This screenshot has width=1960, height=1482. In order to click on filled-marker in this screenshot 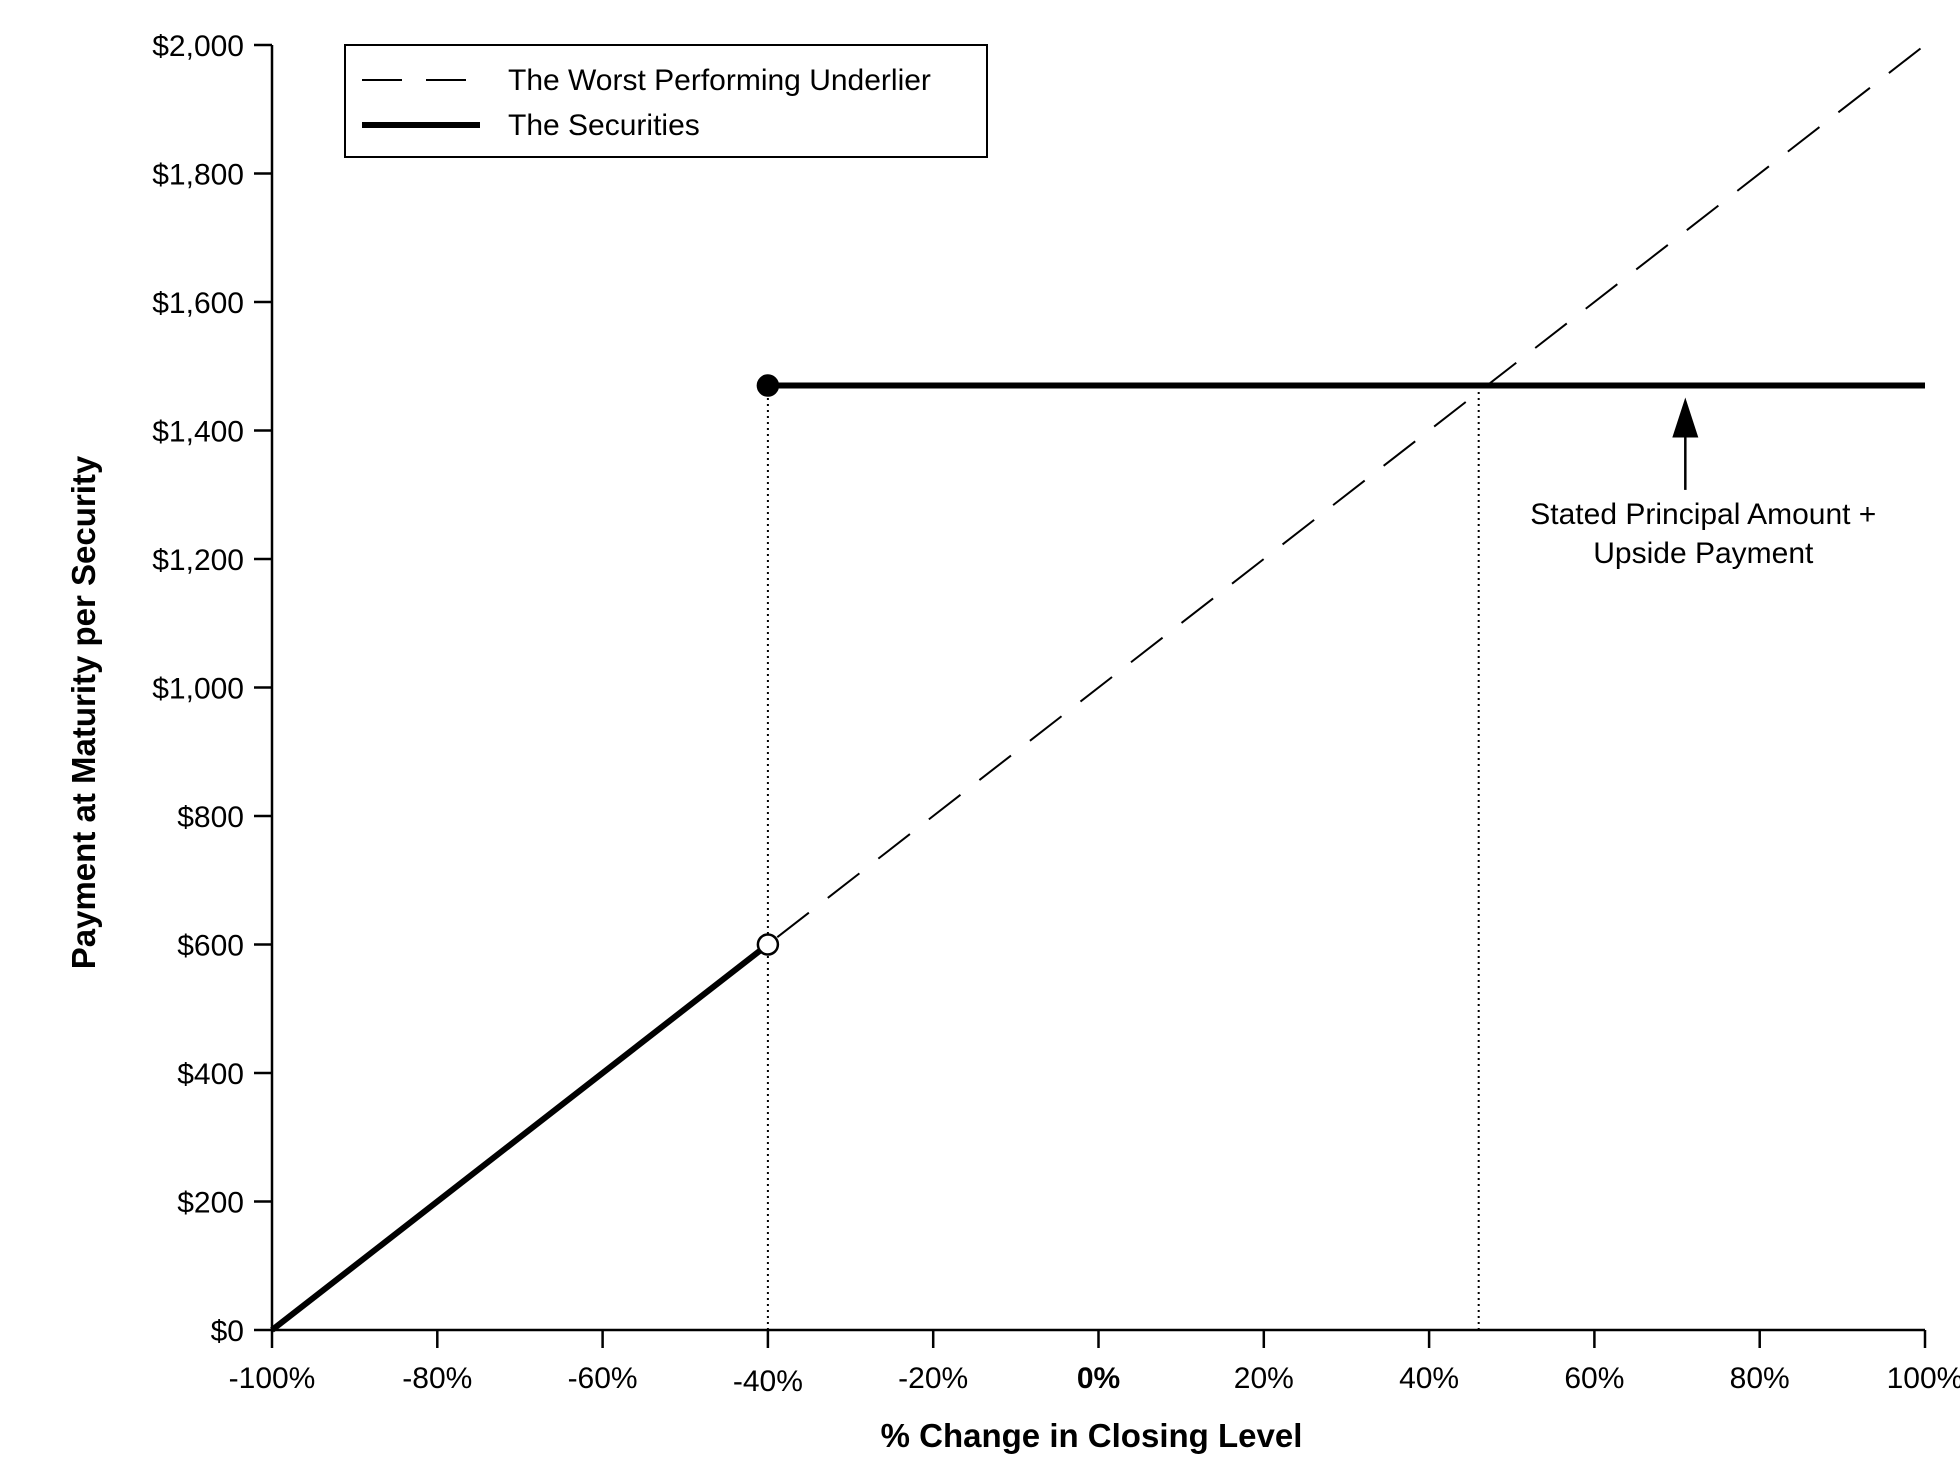, I will do `click(768, 385)`.